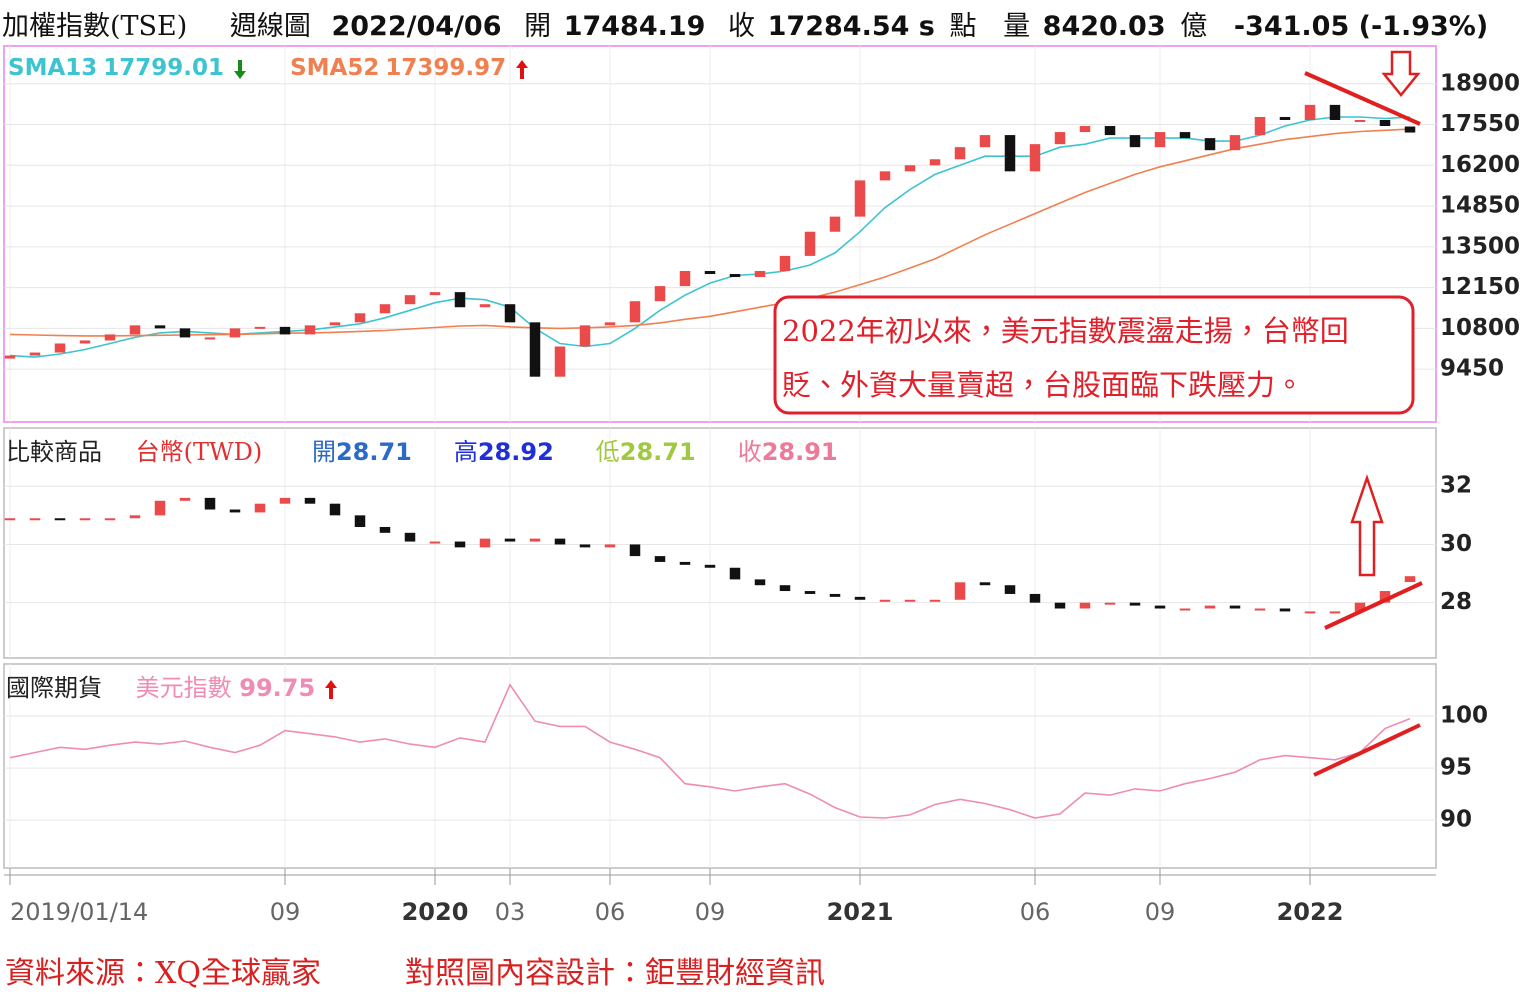 The image size is (1536, 1005). What do you see at coordinates (335, 68) in the screenshot?
I see `legend-name: SMA52` at bounding box center [335, 68].